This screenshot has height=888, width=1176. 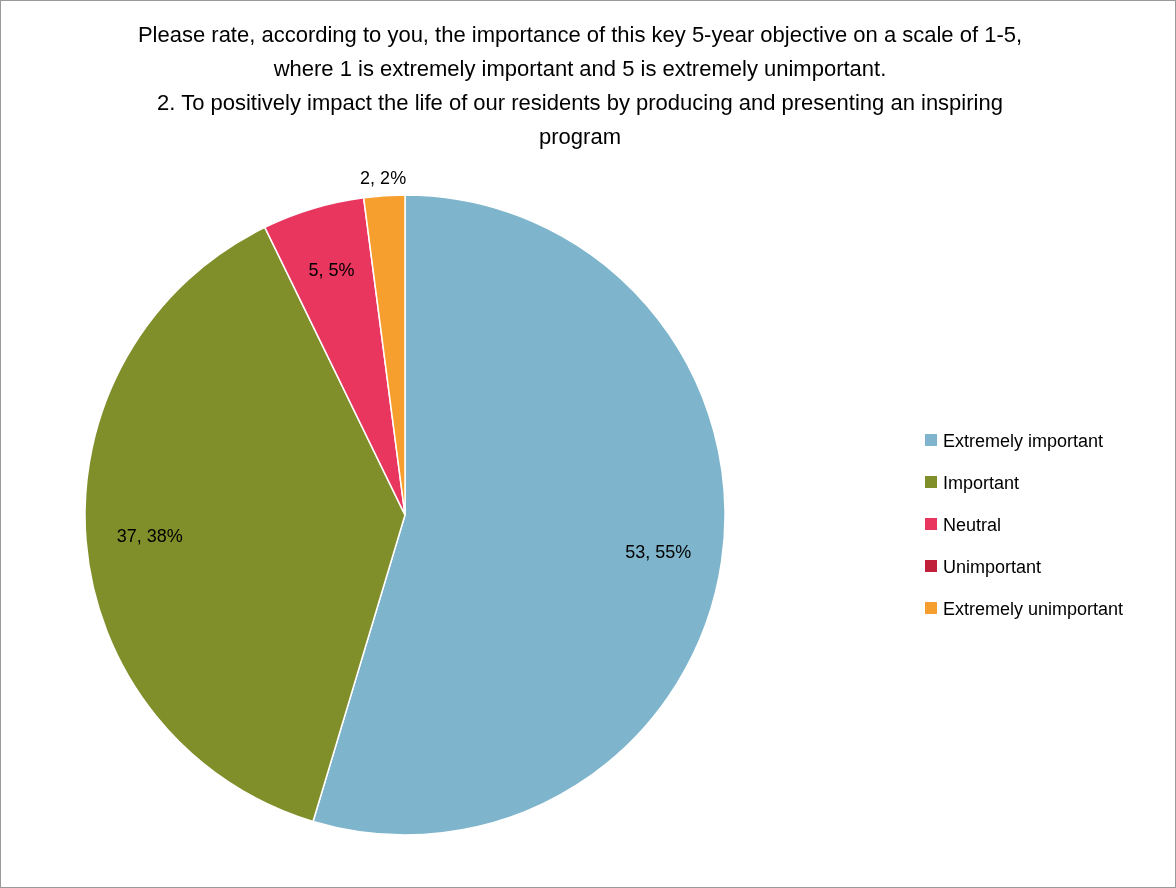 I want to click on chart-subtitle: 2. To positively impact the life of our residents by producing and presenting an inspiring program, so click(x=580, y=119).